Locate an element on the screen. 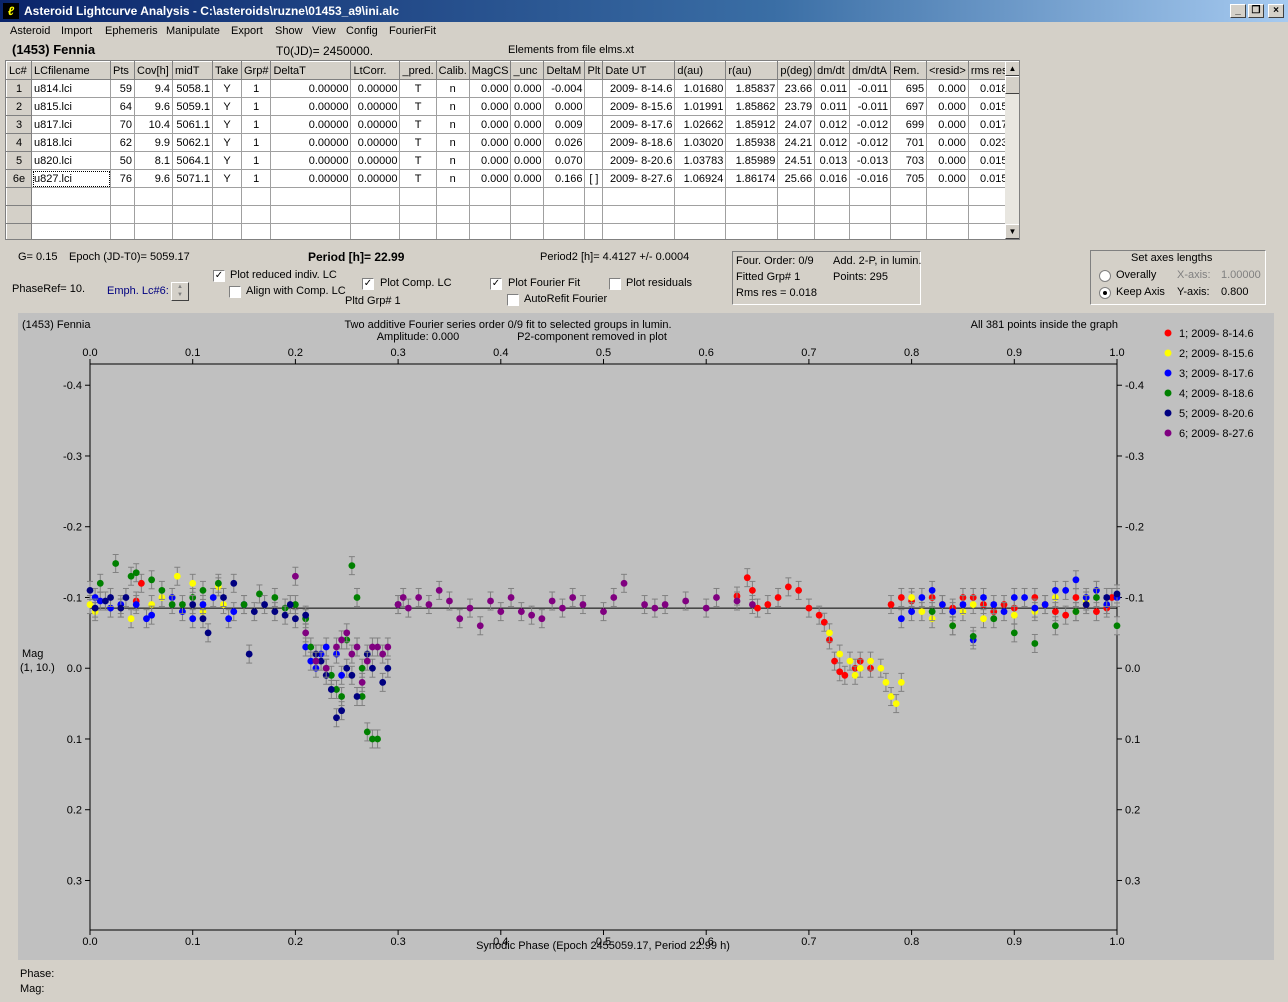  table-cell: 5059.1 is located at coordinates (192, 106).